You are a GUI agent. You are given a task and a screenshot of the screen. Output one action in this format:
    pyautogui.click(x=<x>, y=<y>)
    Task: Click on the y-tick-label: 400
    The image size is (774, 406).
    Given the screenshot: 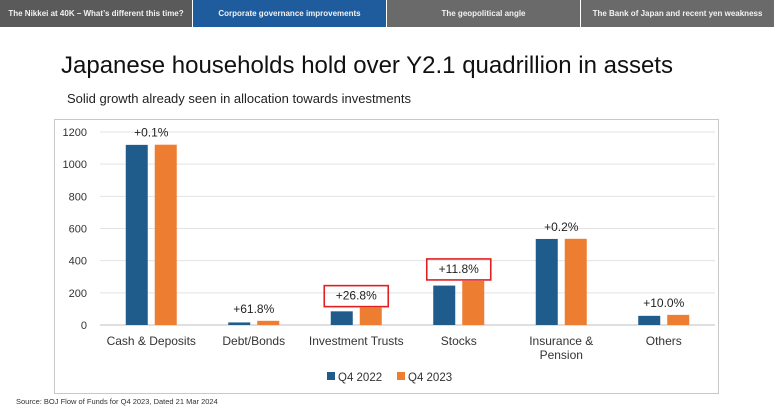 What is the action you would take?
    pyautogui.click(x=78, y=262)
    